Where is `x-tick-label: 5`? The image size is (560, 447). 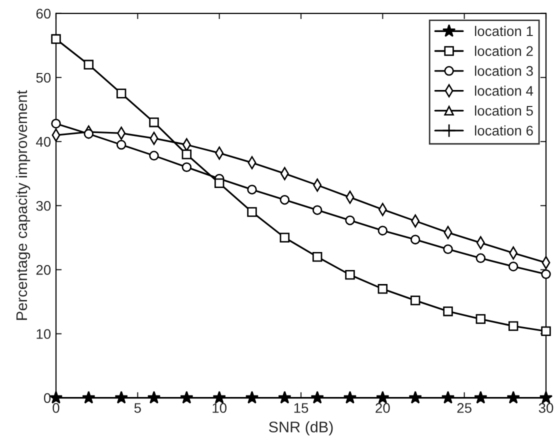 x-tick-label: 5 is located at coordinates (137, 408).